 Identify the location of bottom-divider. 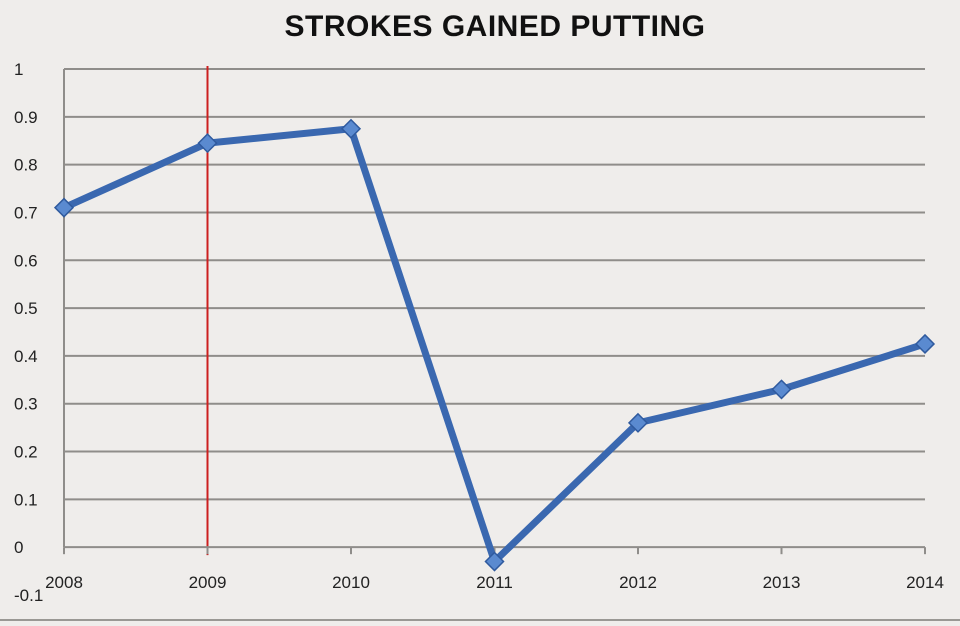
(480, 620).